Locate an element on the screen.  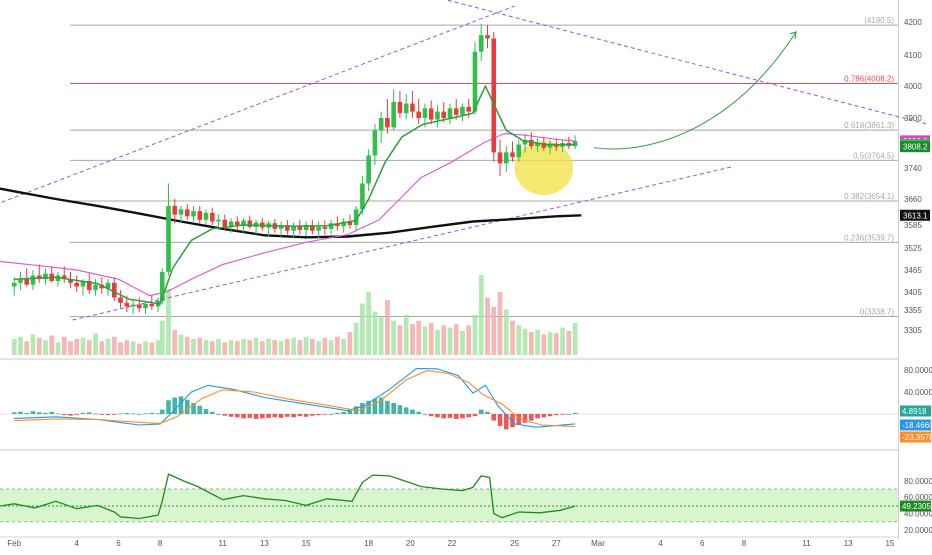
projection-curve is located at coordinates (695, 90).